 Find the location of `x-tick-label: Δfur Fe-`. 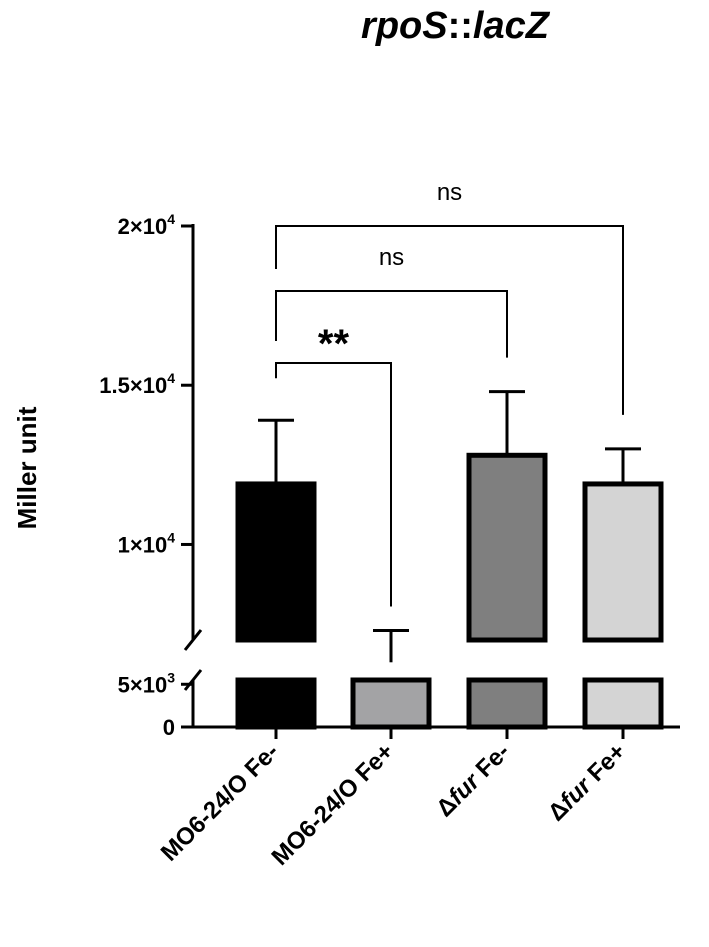

x-tick-label: Δfur Fe- is located at coordinates (473, 780).